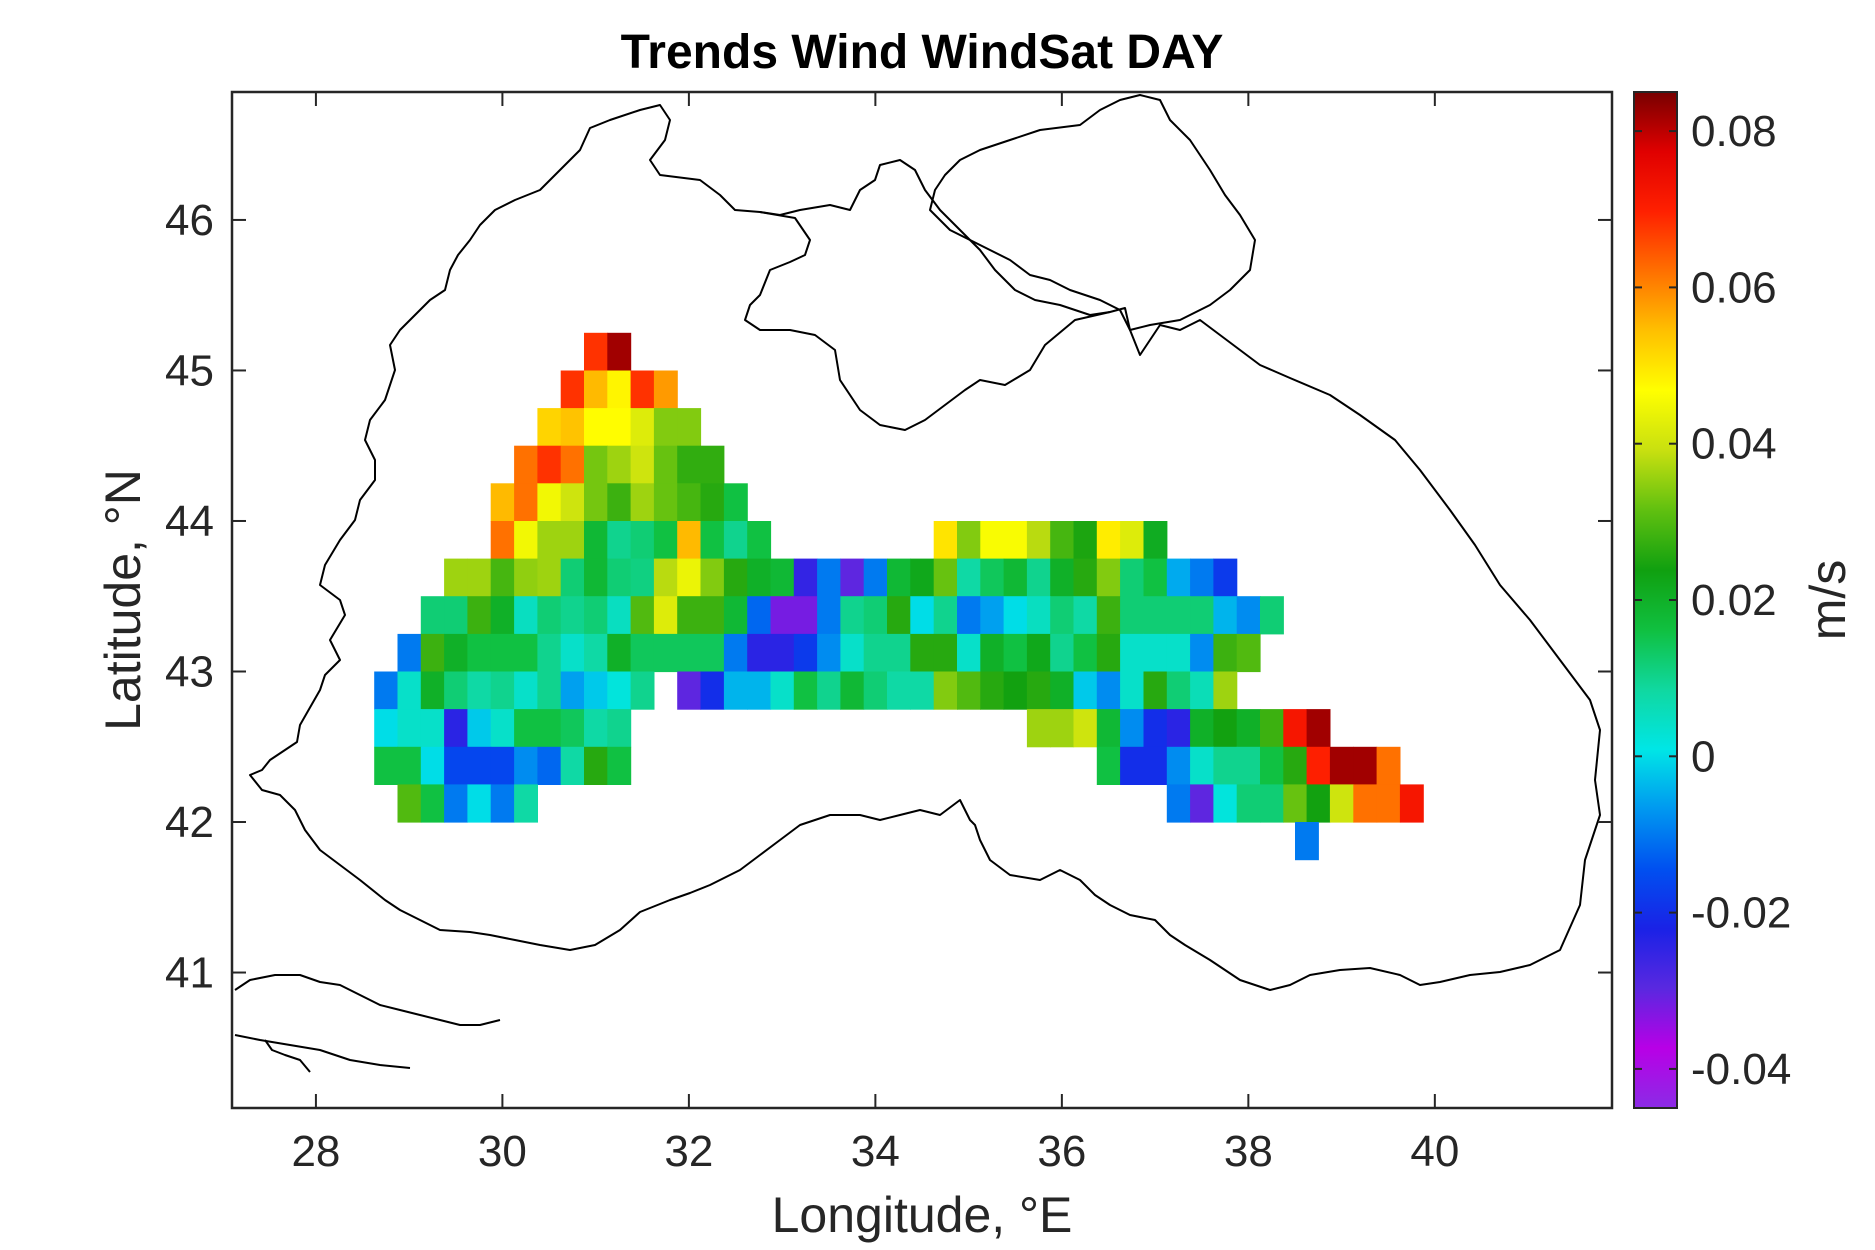  Describe the element at coordinates (1734, 600) in the screenshot. I see `colorbar-tick-label: 0.02` at that location.